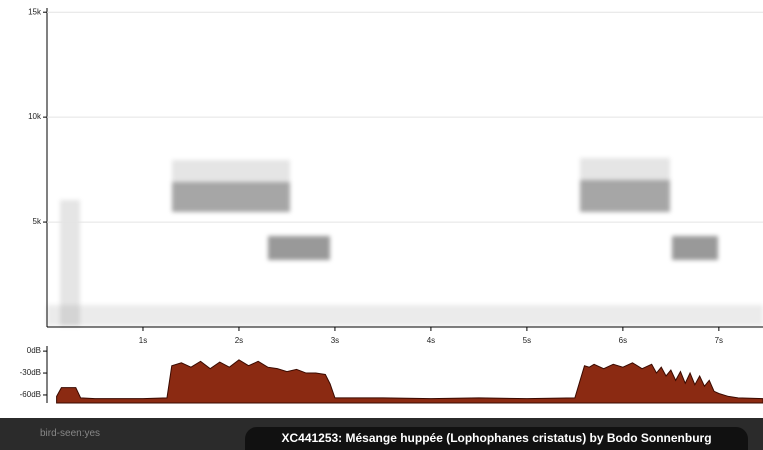 Image resolution: width=763 pixels, height=450 pixels. What do you see at coordinates (143, 340) in the screenshot?
I see `x-tick-label: 1s` at bounding box center [143, 340].